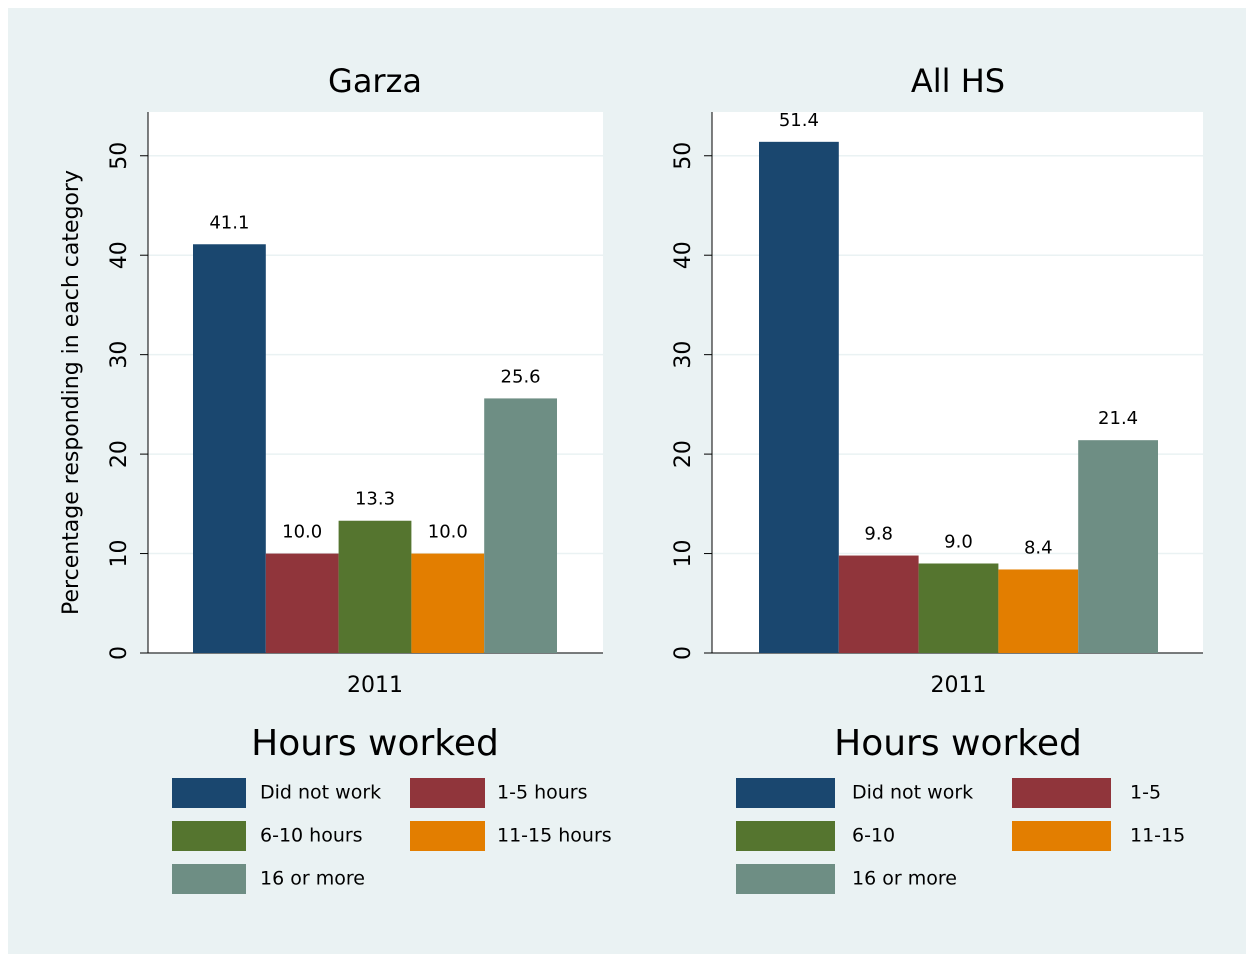 This screenshot has height=962, width=1253. What do you see at coordinates (799, 120) in the screenshot?
I see `value-label: 51.4` at bounding box center [799, 120].